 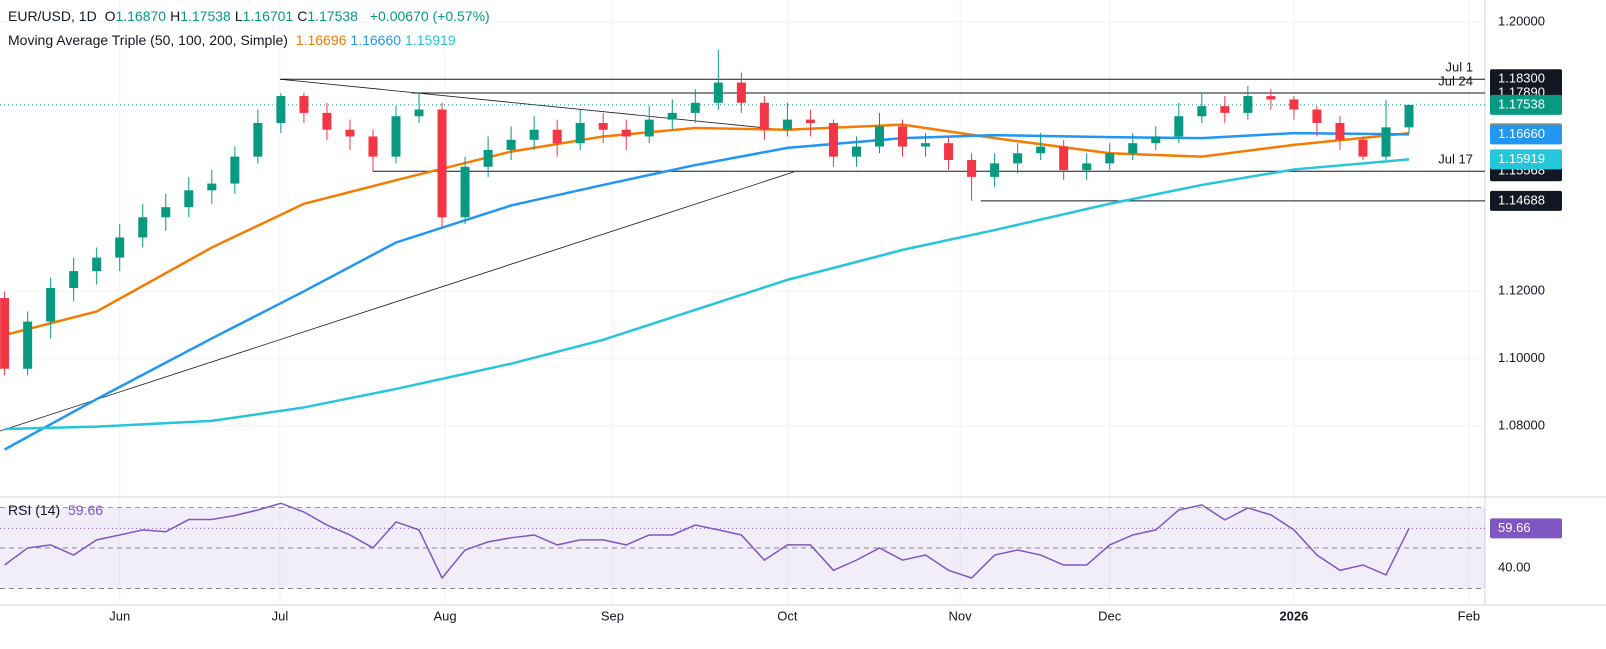 I want to click on x-tick-label: Feb, so click(x=1469, y=615).